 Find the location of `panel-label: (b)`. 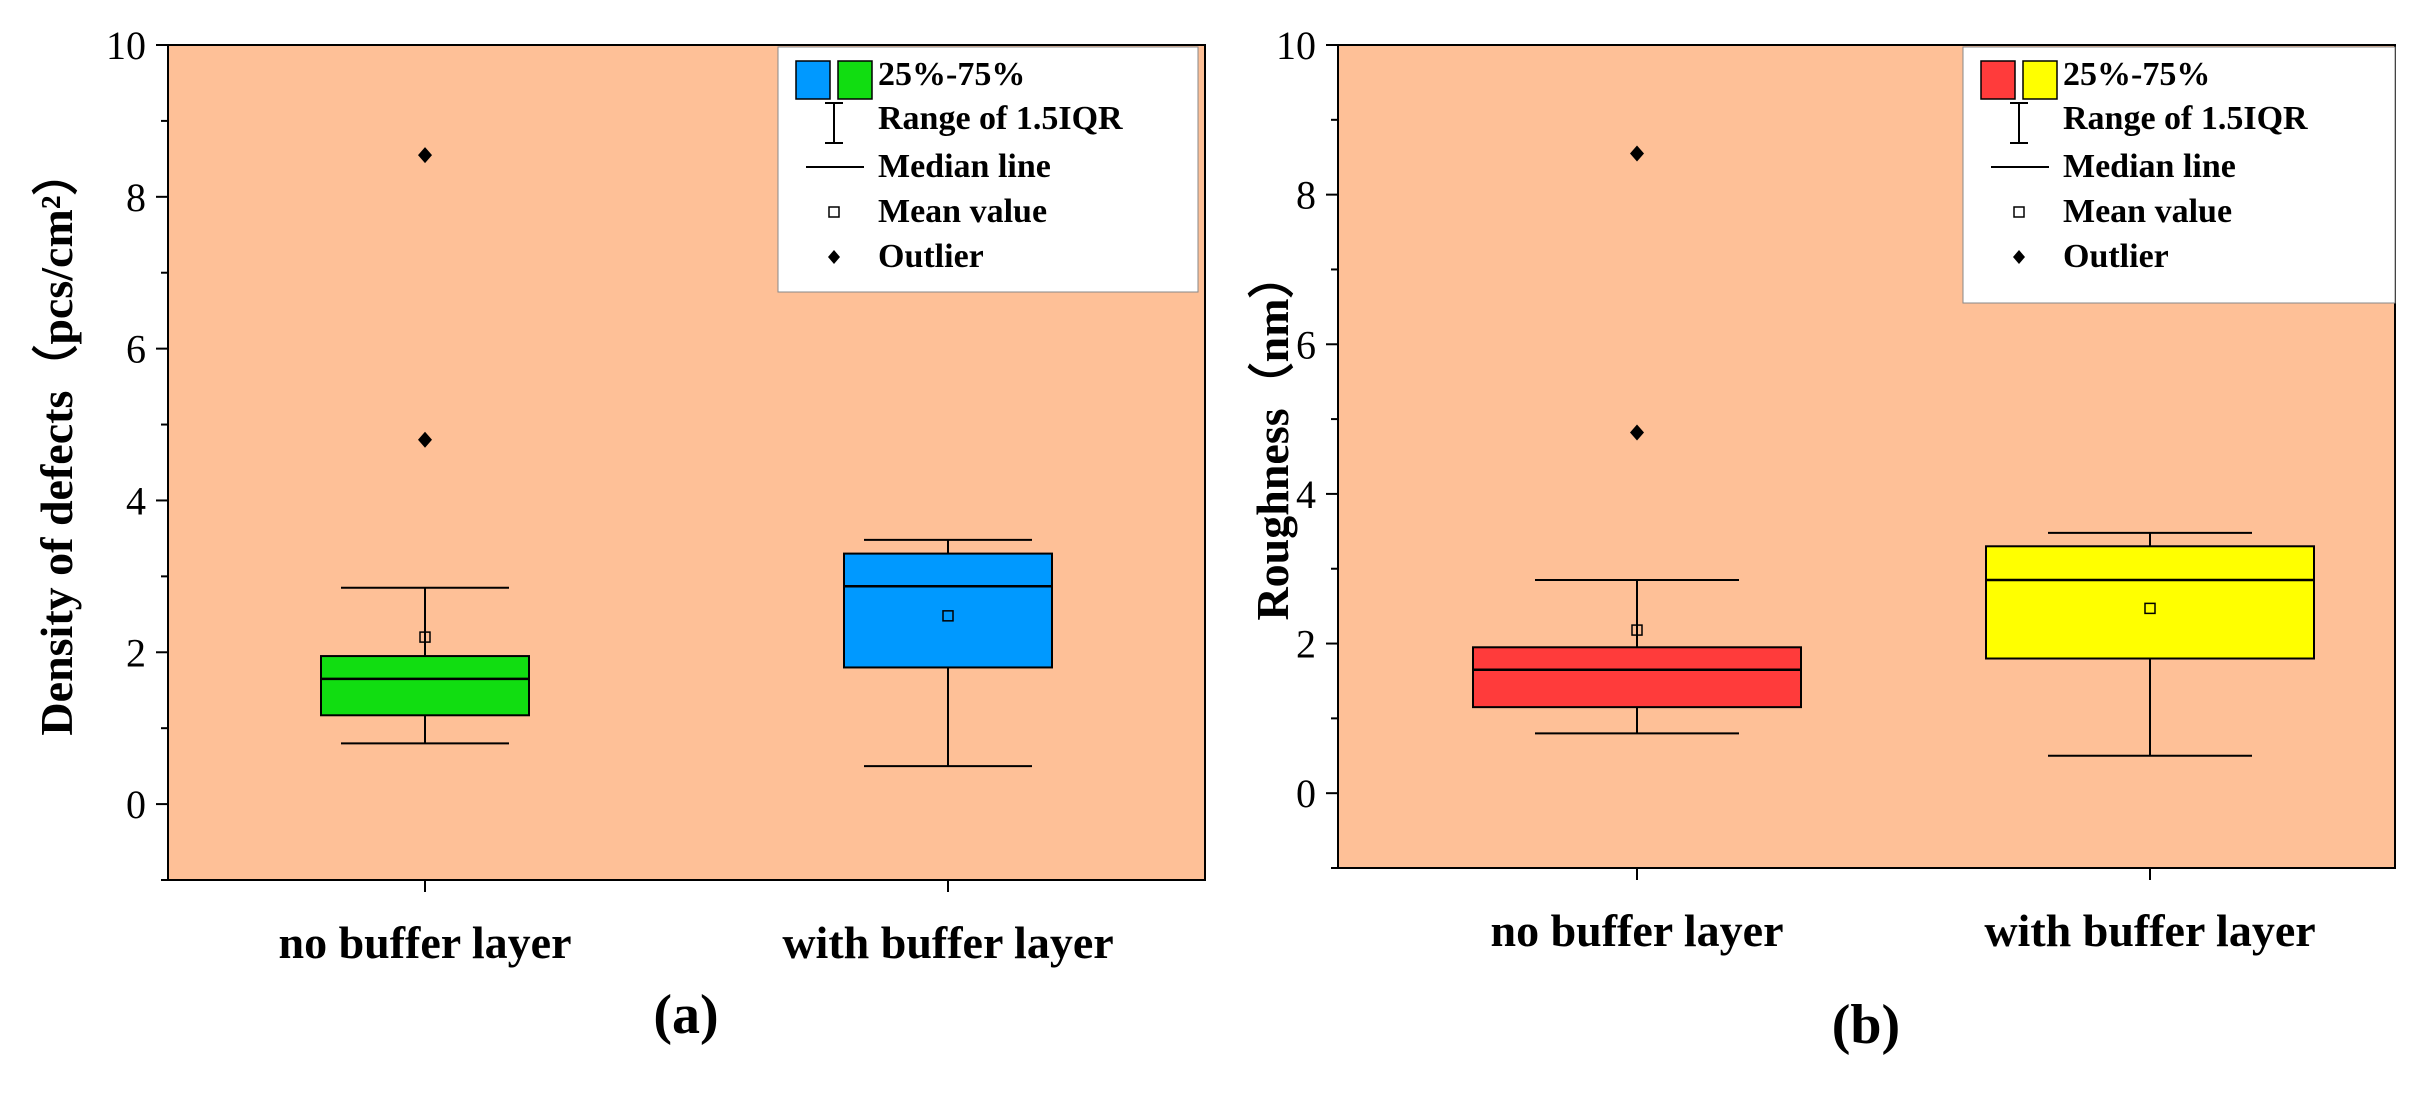

panel-label: (b) is located at coordinates (1866, 1025).